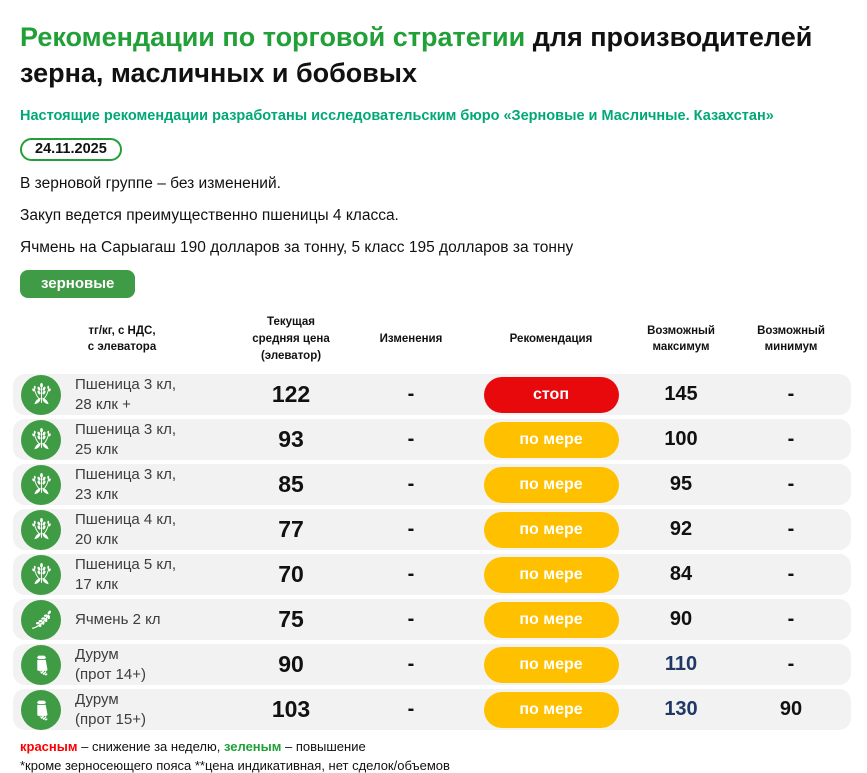 This screenshot has width=867, height=773. I want to click on current-price: 93, so click(291, 439).